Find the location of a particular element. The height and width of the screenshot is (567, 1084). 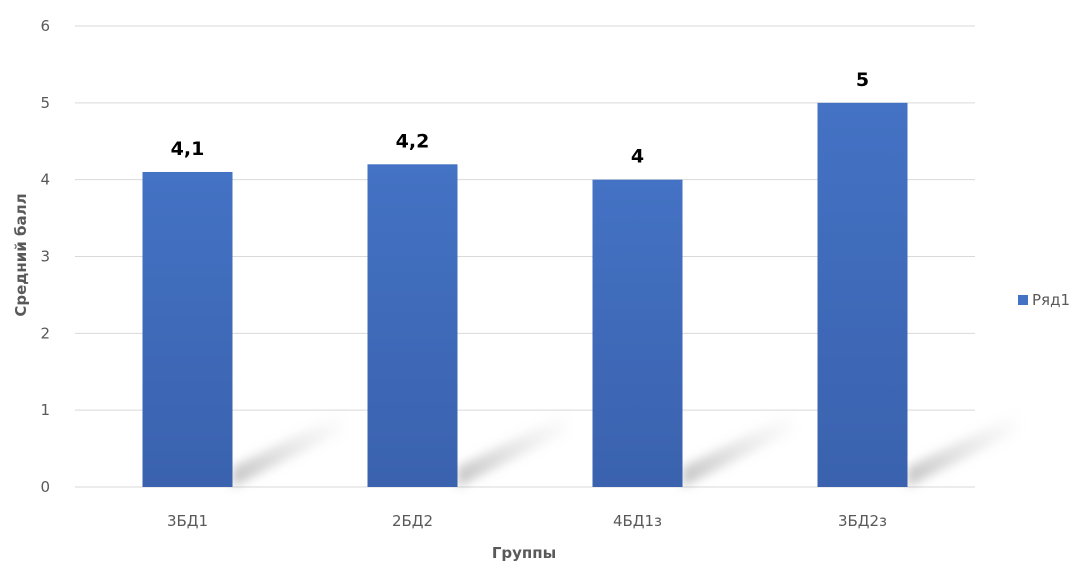

legend-entry: Ряд1 is located at coordinates (1051, 300).